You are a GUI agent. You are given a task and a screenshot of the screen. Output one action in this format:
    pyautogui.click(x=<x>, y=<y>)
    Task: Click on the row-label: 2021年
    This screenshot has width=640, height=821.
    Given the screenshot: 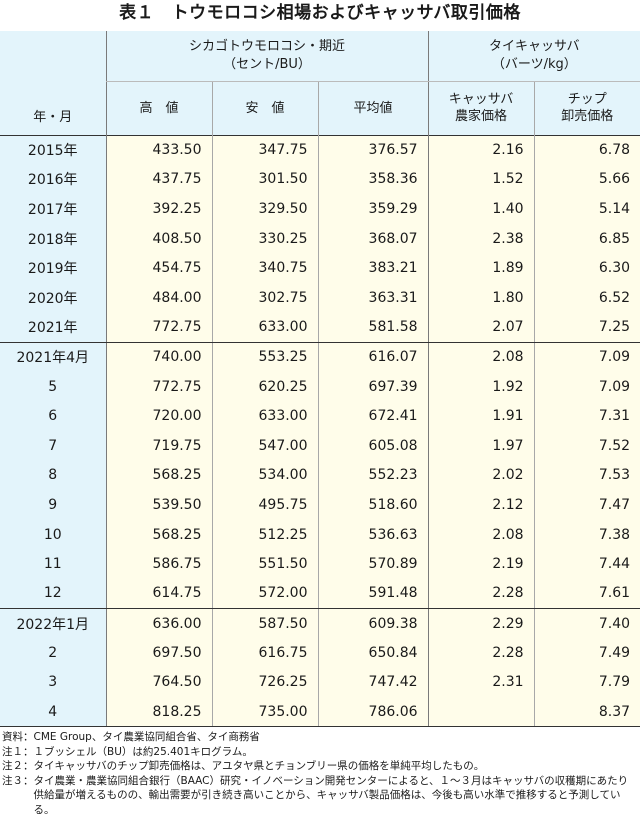 What is the action you would take?
    pyautogui.click(x=53, y=327)
    